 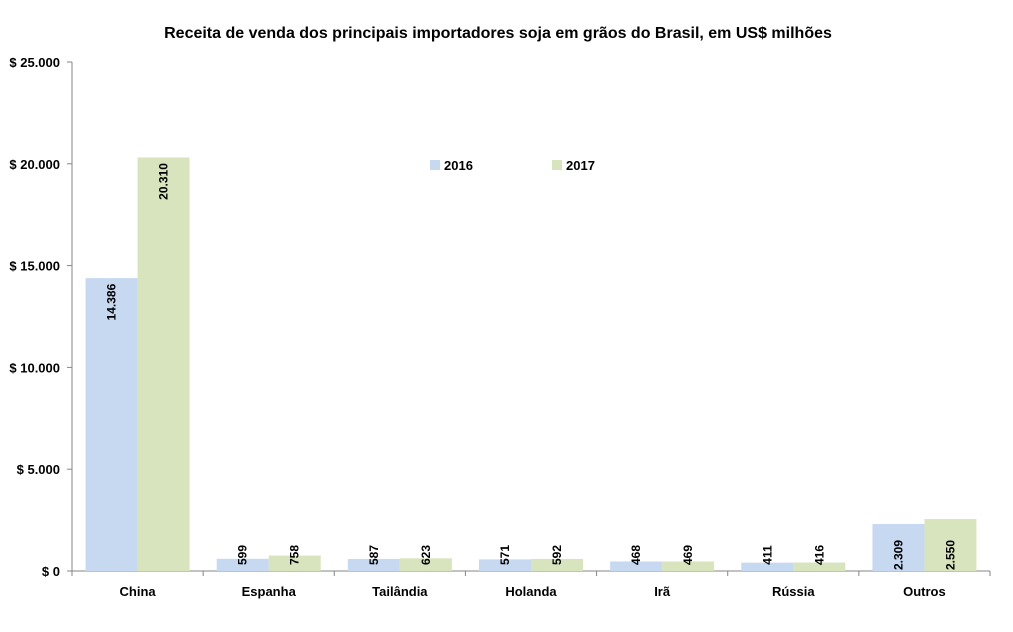 I want to click on data-label: 571, so click(x=505, y=555).